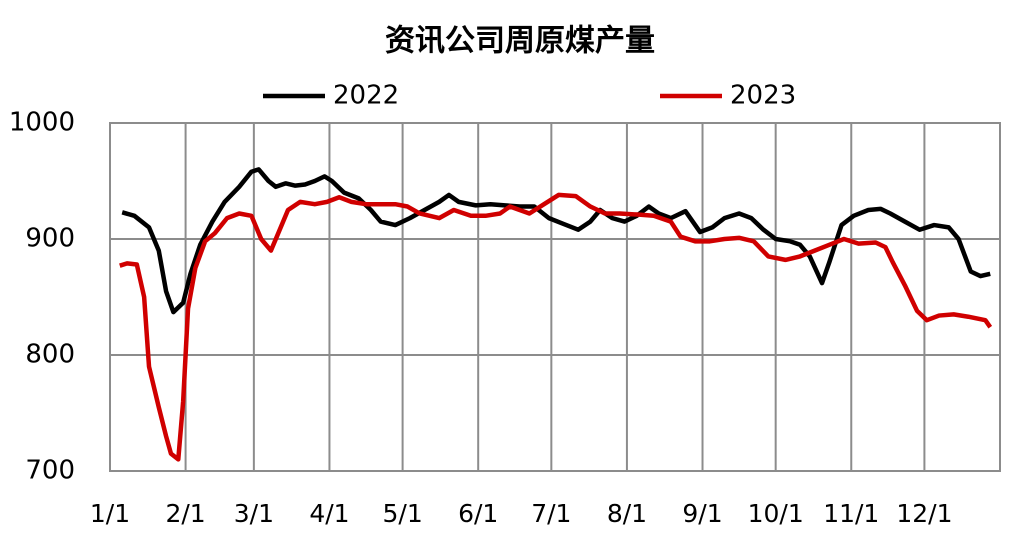  Describe the element at coordinates (50, 355) in the screenshot. I see `y-tick-label: 800` at that location.